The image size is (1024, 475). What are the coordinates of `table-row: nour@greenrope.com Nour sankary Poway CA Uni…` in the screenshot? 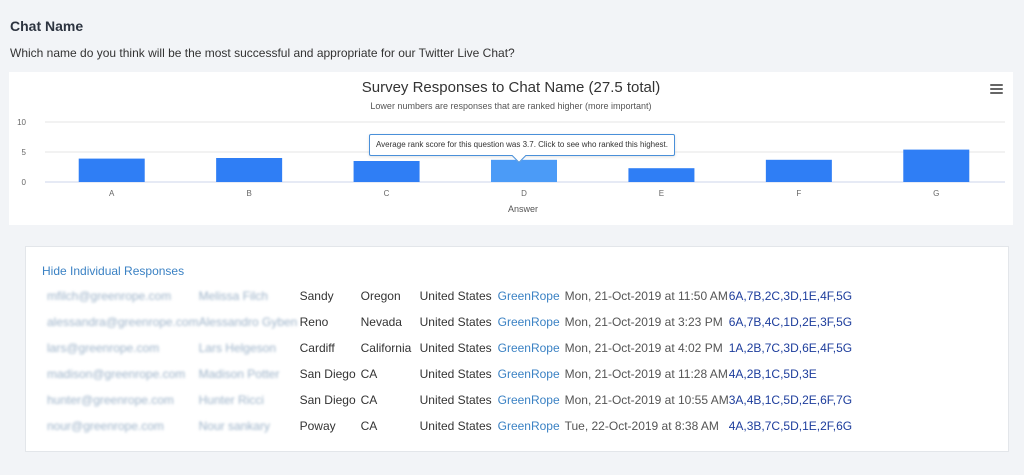 It's located at (447, 426).